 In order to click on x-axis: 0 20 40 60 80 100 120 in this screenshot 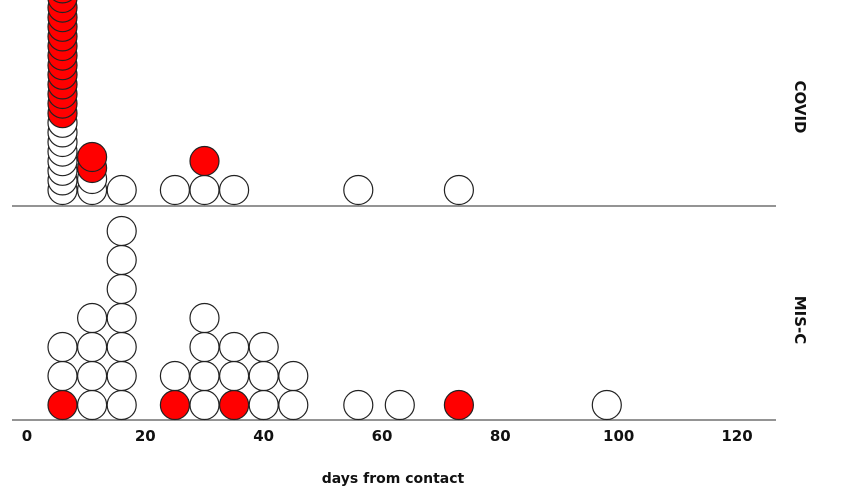, I will do `click(387, 436)`.